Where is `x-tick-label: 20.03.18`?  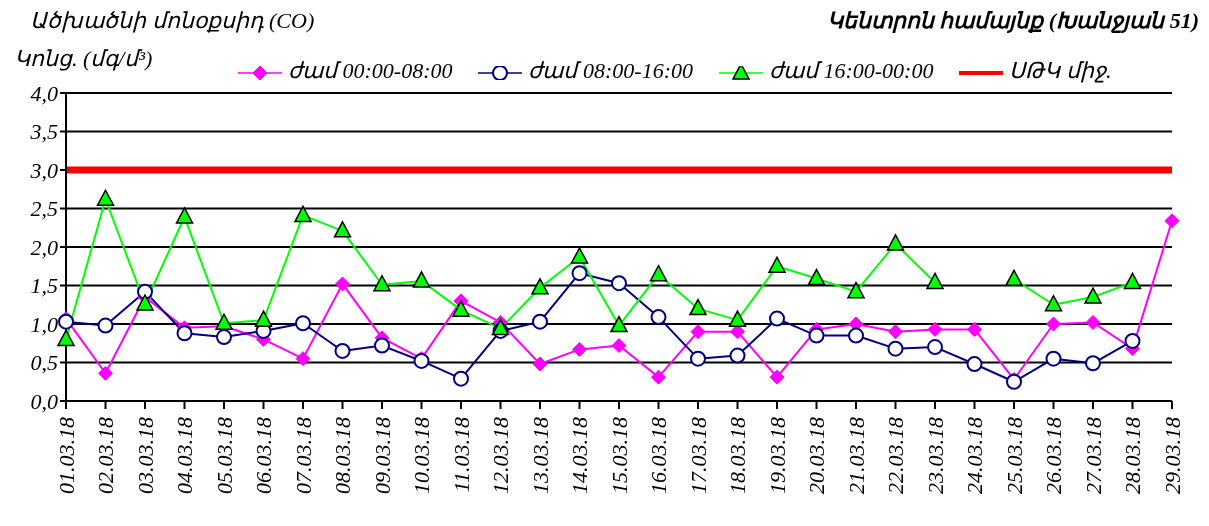 x-tick-label: 20.03.18 is located at coordinates (816, 455).